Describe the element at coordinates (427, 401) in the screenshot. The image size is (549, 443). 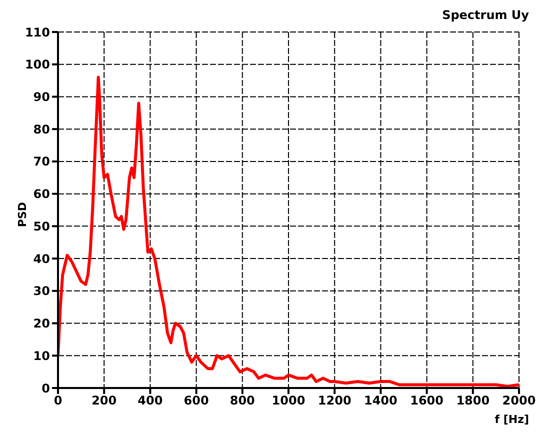
I see `x-tick-label: 1600` at that location.